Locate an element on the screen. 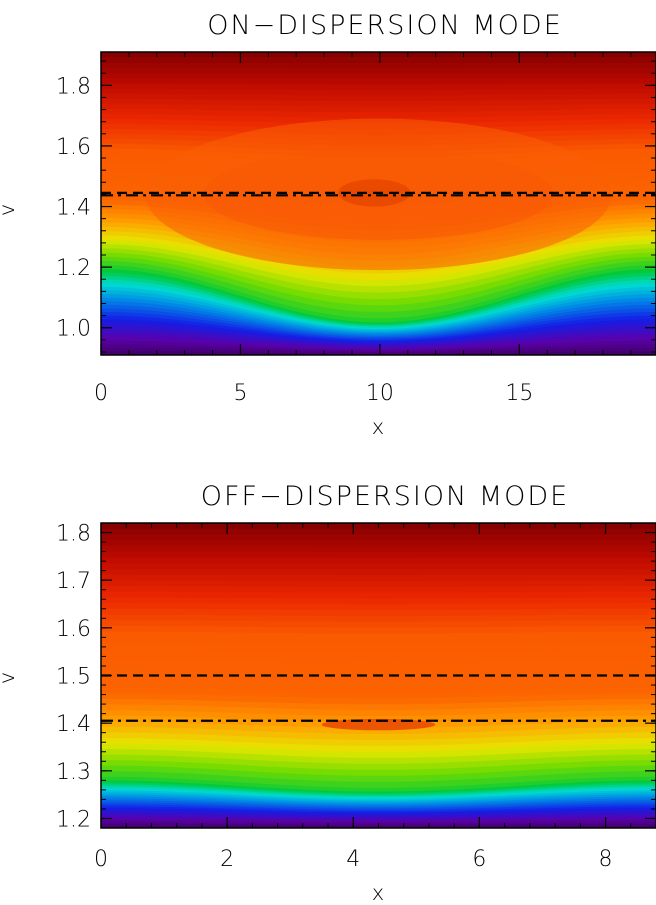 The width and height of the screenshot is (656, 905). x-tick-label: 6 is located at coordinates (479, 859).